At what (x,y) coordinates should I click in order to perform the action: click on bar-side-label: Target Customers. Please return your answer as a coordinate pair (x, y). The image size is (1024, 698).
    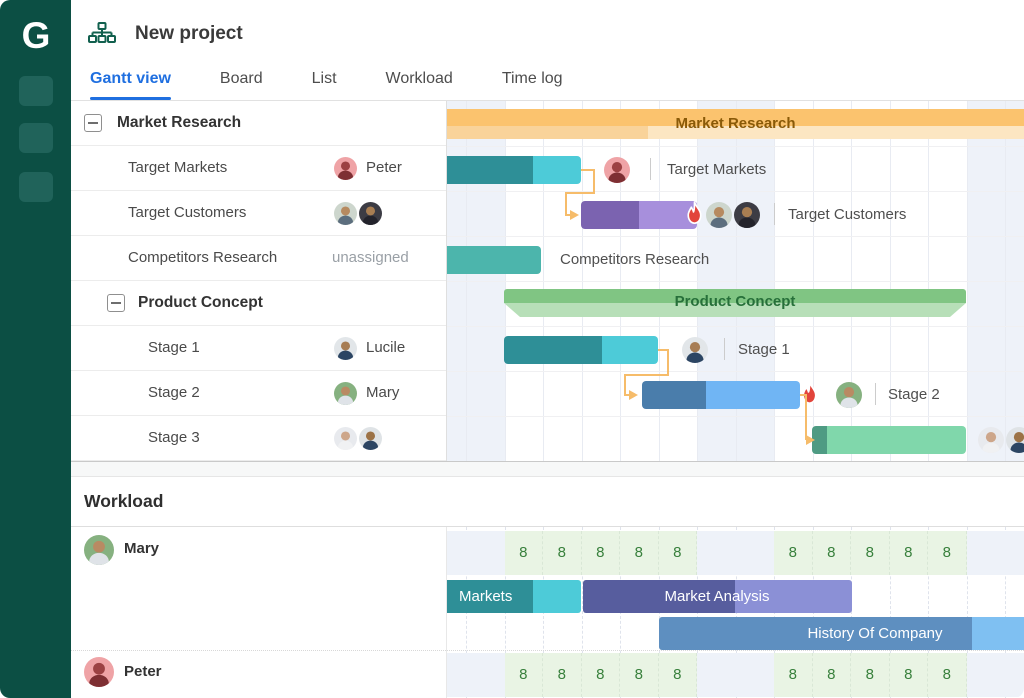
    Looking at the image, I should click on (847, 214).